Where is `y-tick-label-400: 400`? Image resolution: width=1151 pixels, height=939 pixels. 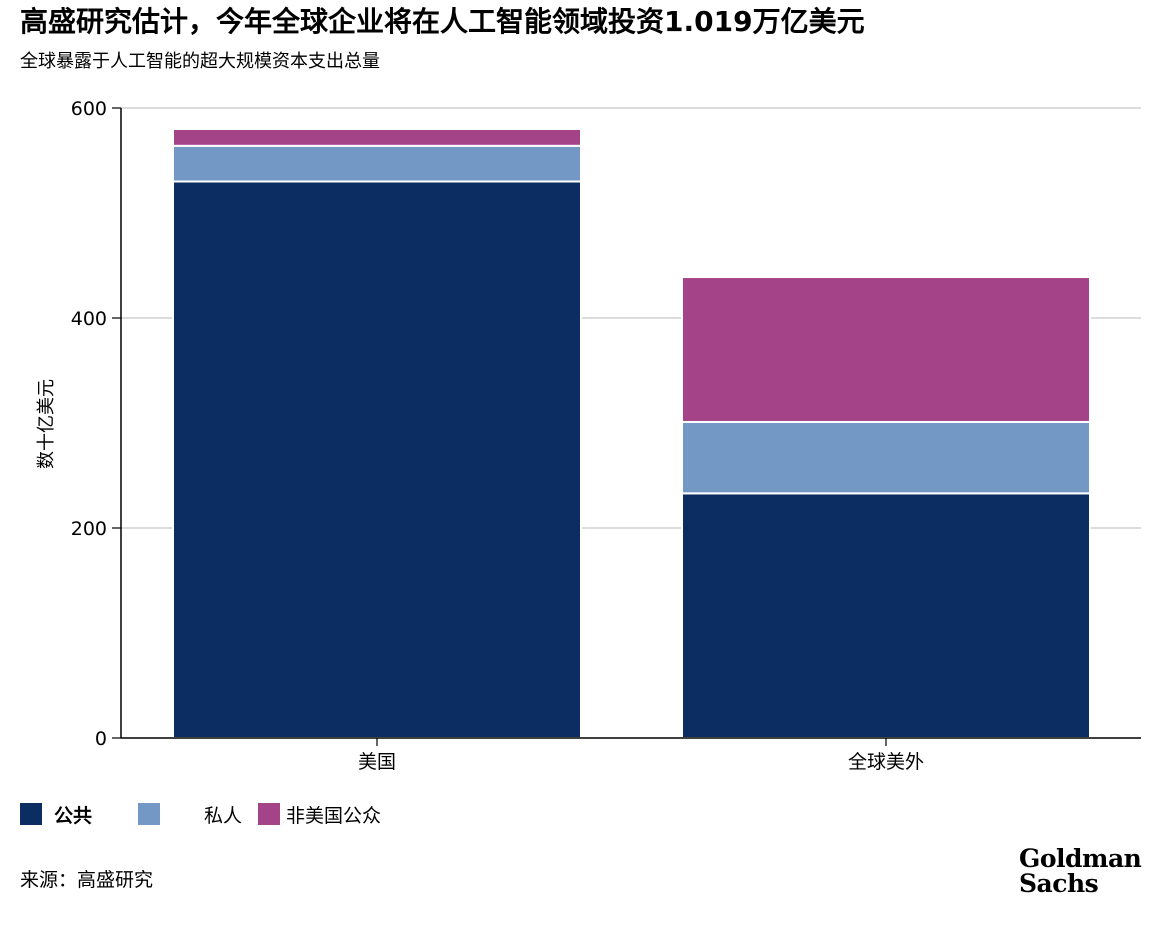
y-tick-label-400: 400 is located at coordinates (89, 319).